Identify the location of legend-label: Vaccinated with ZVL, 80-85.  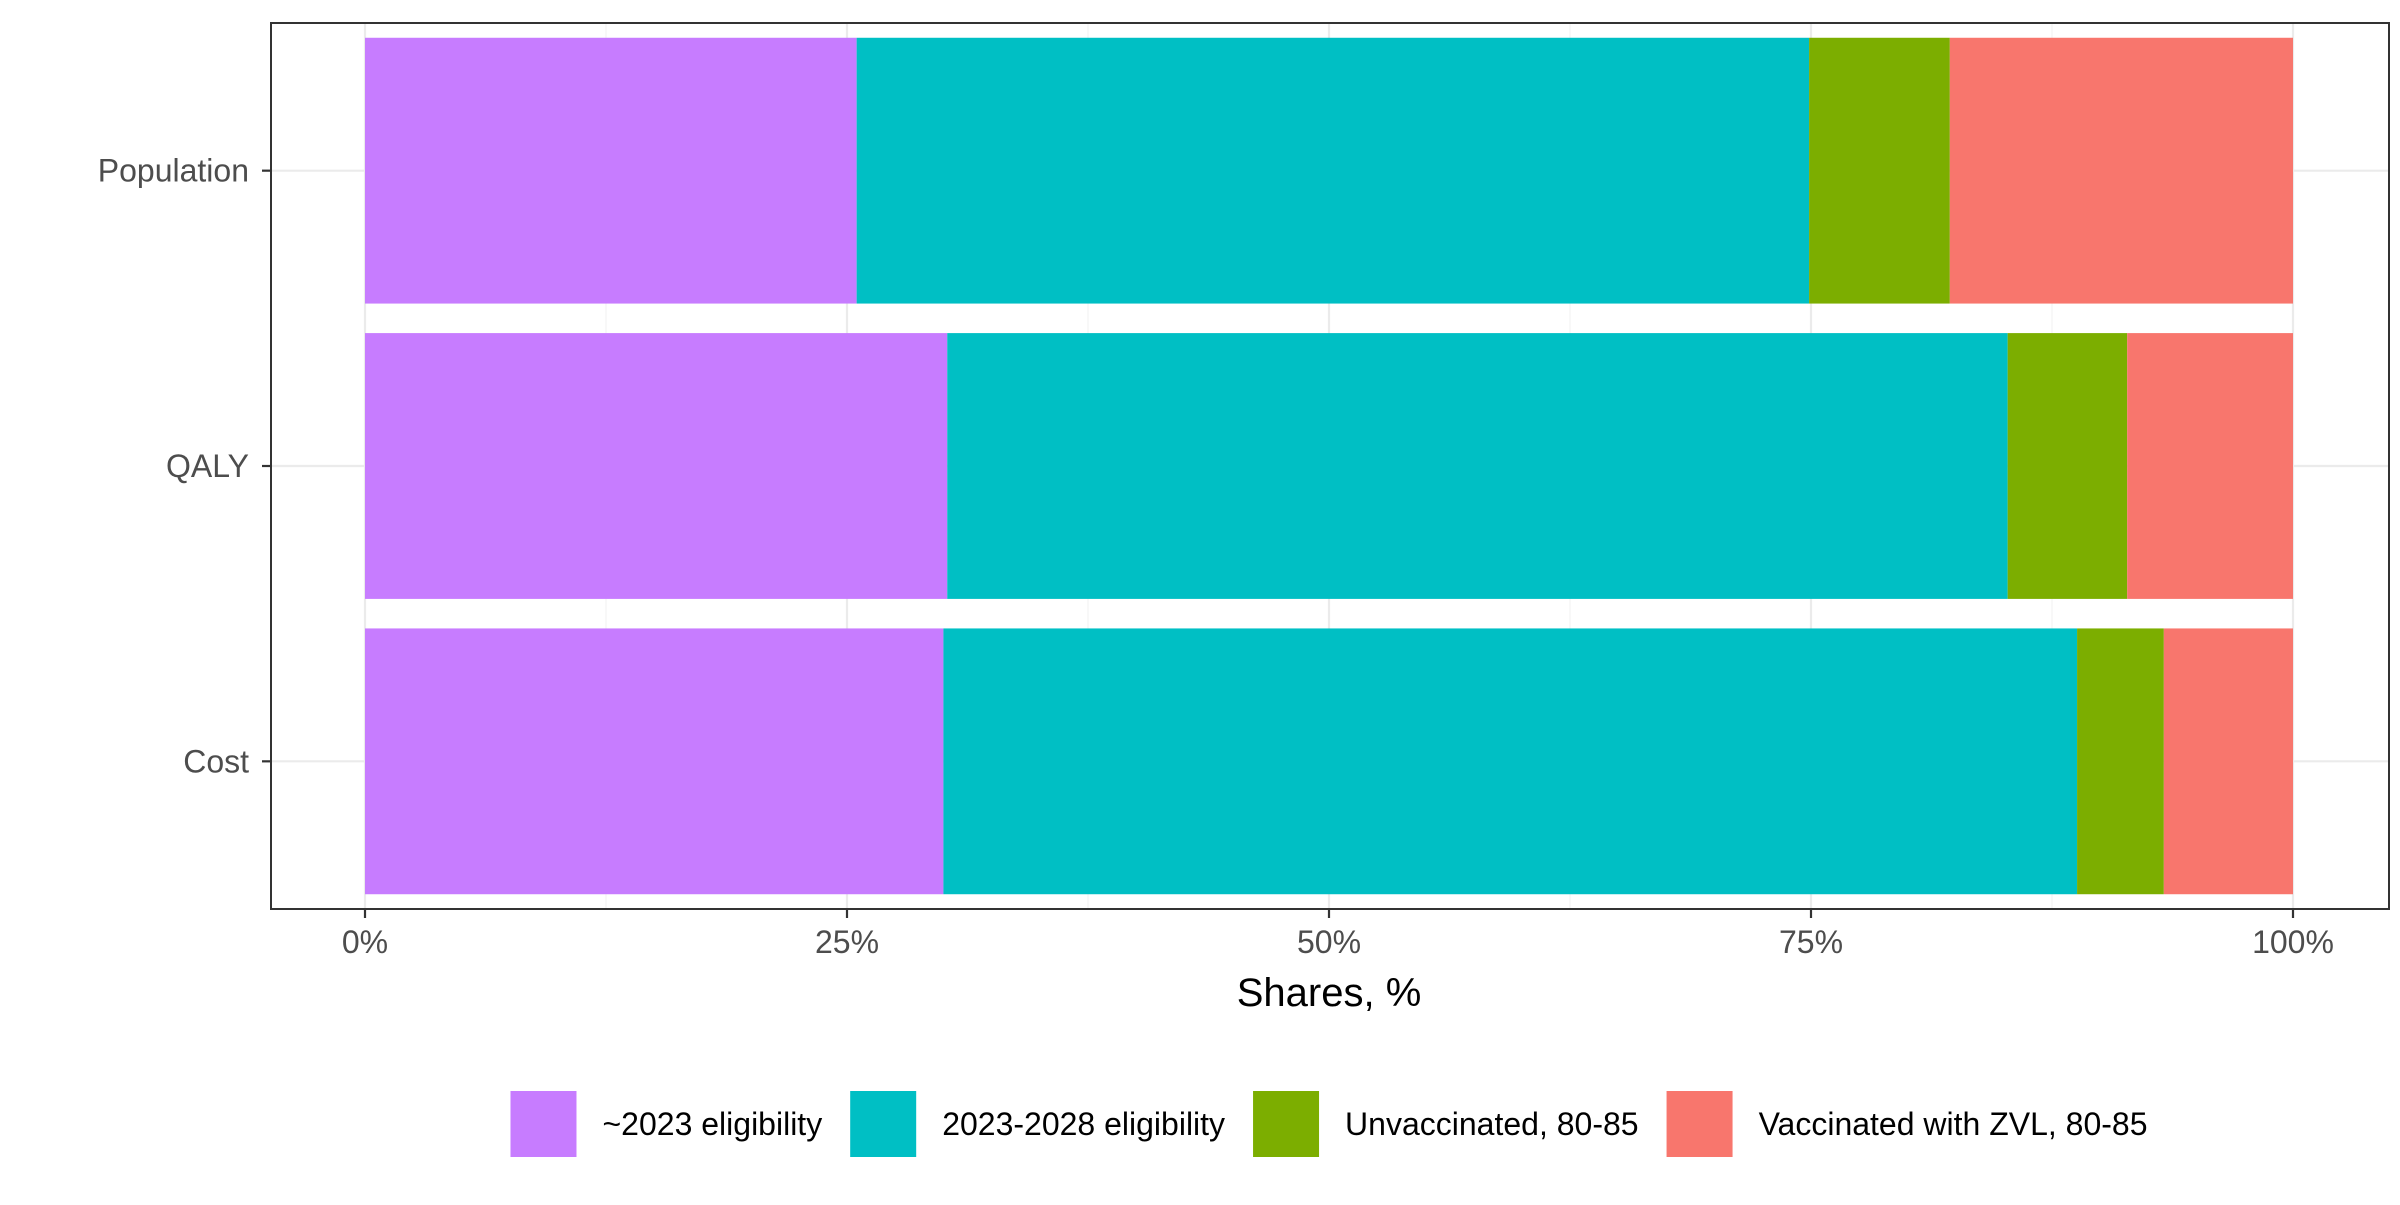
(1953, 1124).